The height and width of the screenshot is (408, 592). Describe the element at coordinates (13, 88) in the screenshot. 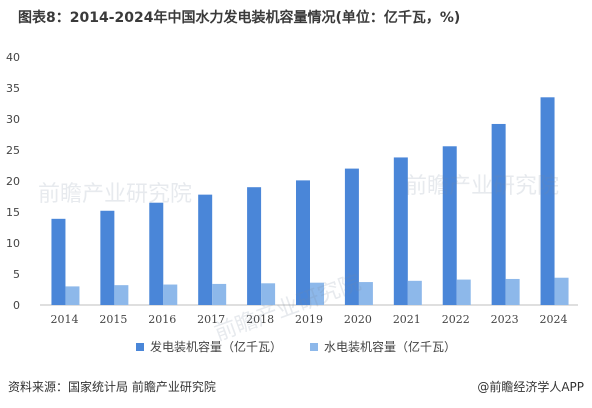

I see `y-tick-label-7: 35` at that location.